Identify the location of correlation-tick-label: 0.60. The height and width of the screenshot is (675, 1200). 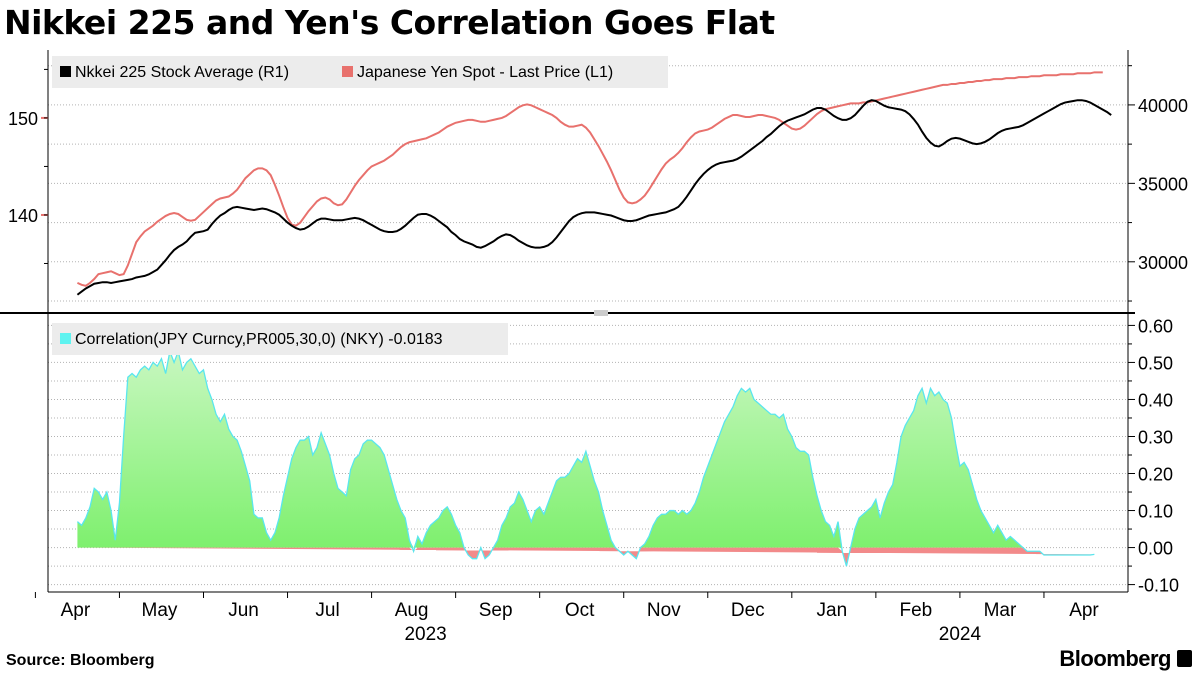
(1155, 326).